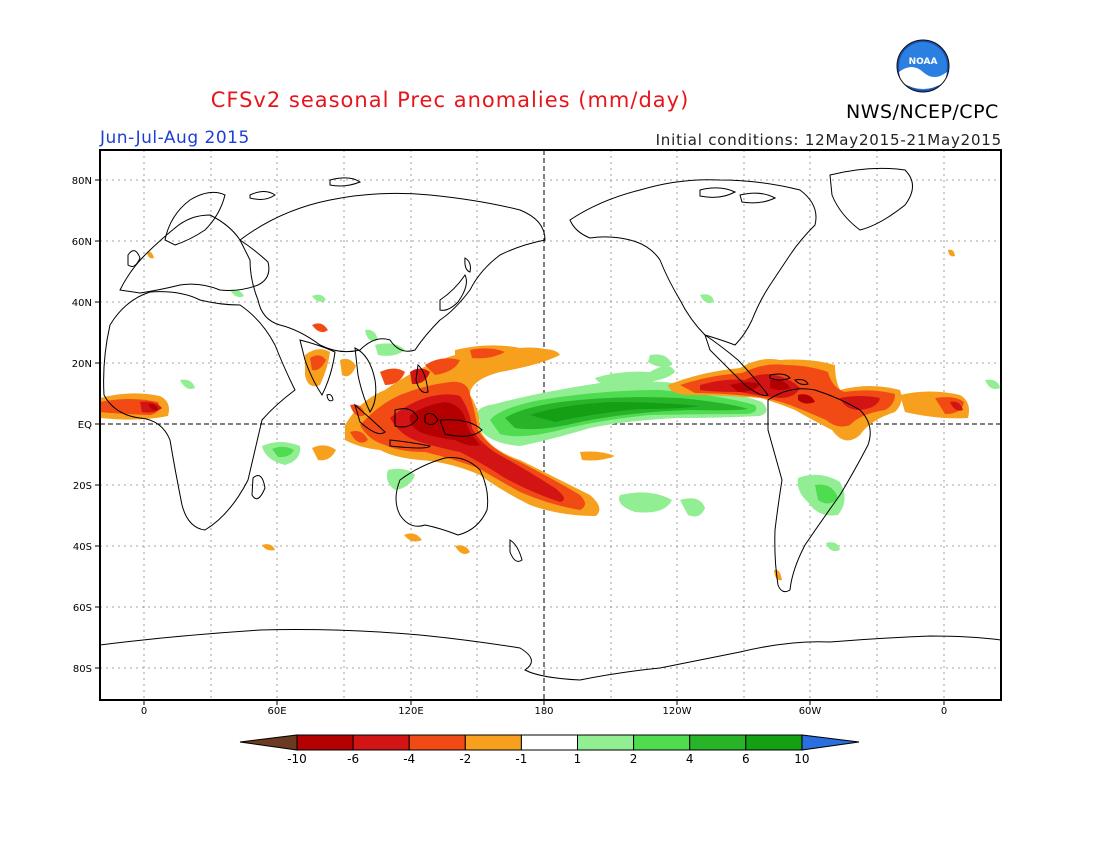 The image size is (1100, 850). I want to click on lat-label: 60N, so click(82, 242).